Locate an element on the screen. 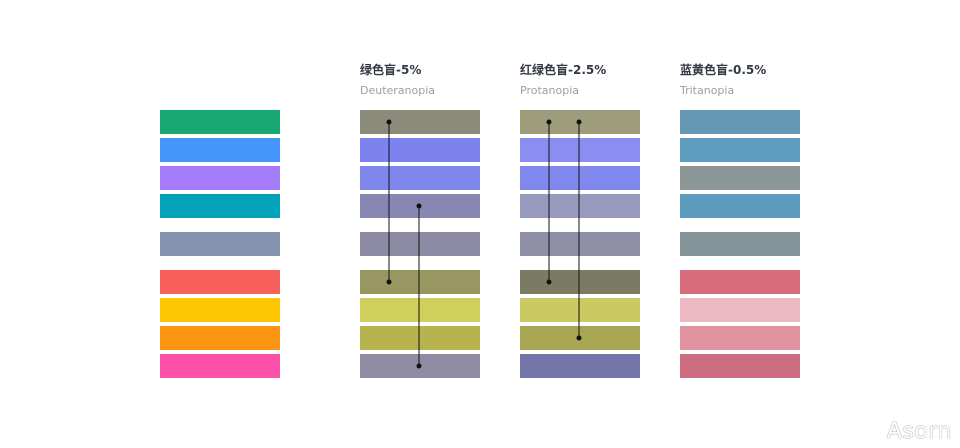 This screenshot has height=448, width=960. title-tritanopia: 蓝黄色盲-0.5% is located at coordinates (723, 70).